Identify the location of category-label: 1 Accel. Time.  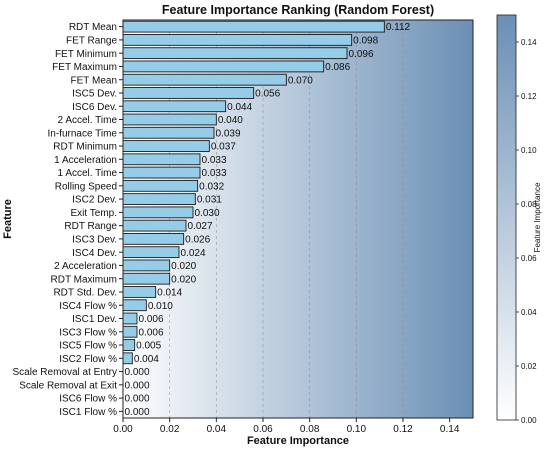
(88, 173).